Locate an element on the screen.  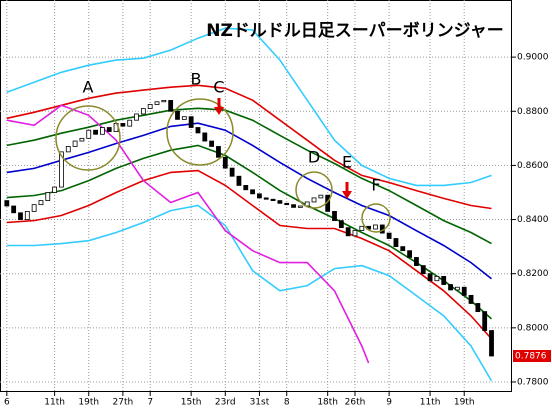
y-tick-label: 0.8000 is located at coordinates (533, 328).